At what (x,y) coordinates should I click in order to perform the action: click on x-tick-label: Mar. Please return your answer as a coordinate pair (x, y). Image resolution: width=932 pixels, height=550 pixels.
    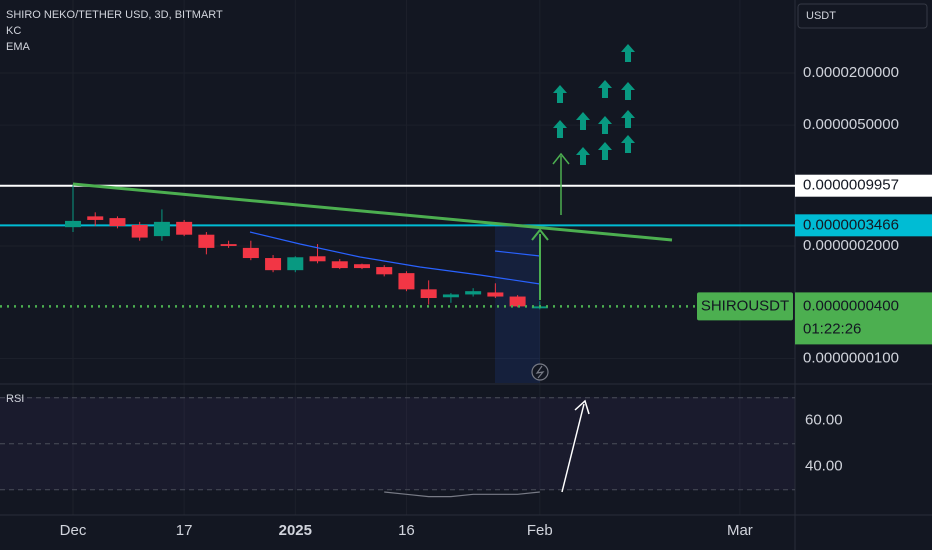
    Looking at the image, I should click on (740, 530).